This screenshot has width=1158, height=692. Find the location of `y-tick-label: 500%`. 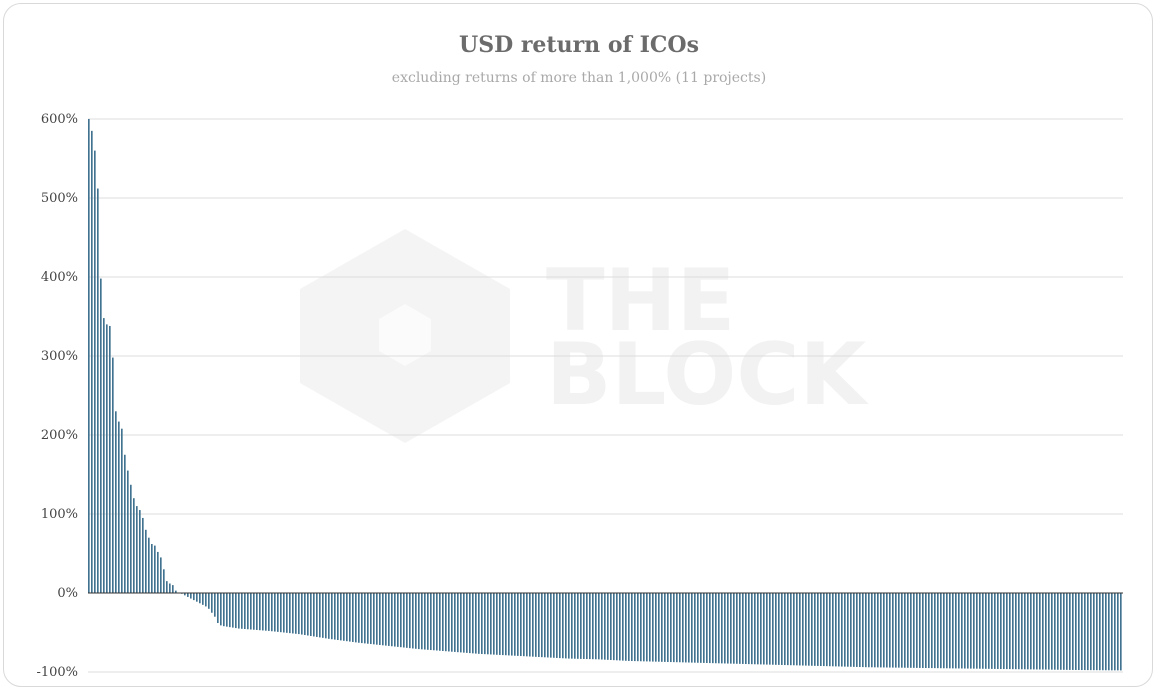

y-tick-label: 500% is located at coordinates (59, 198).